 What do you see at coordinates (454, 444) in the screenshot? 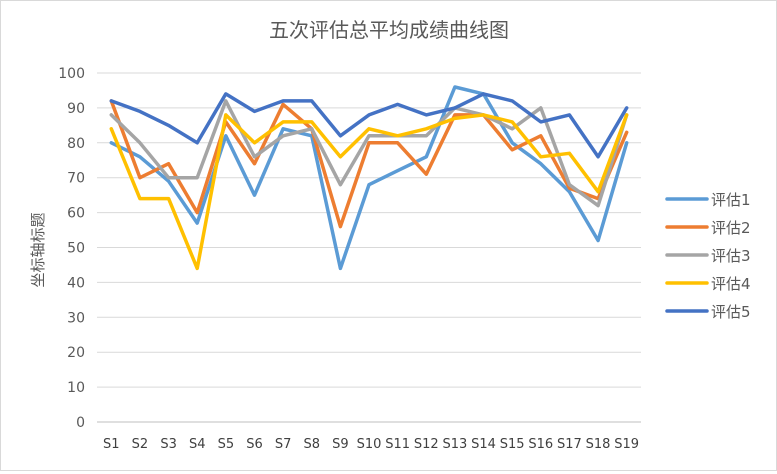
I see `x-tick-label: S13` at bounding box center [454, 444].